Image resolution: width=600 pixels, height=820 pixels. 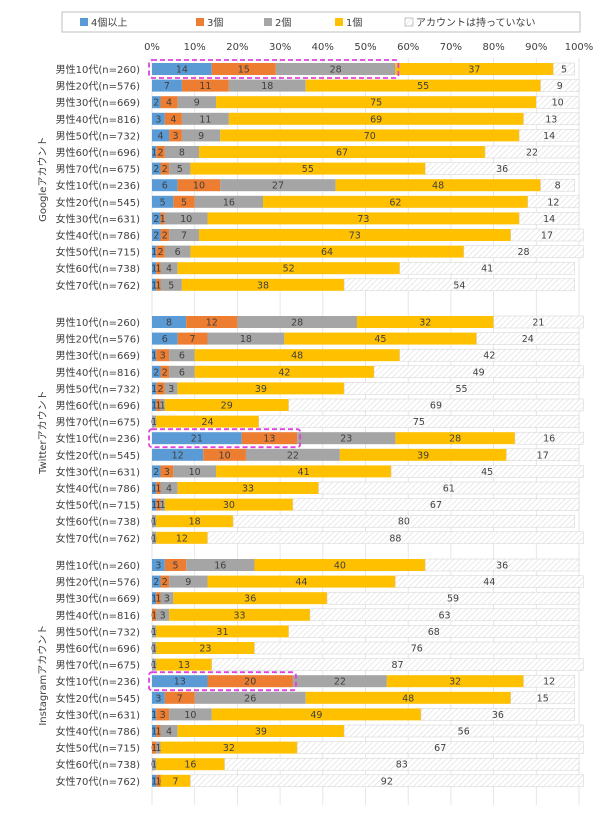 I want to click on data-label: 36, so click(x=498, y=715).